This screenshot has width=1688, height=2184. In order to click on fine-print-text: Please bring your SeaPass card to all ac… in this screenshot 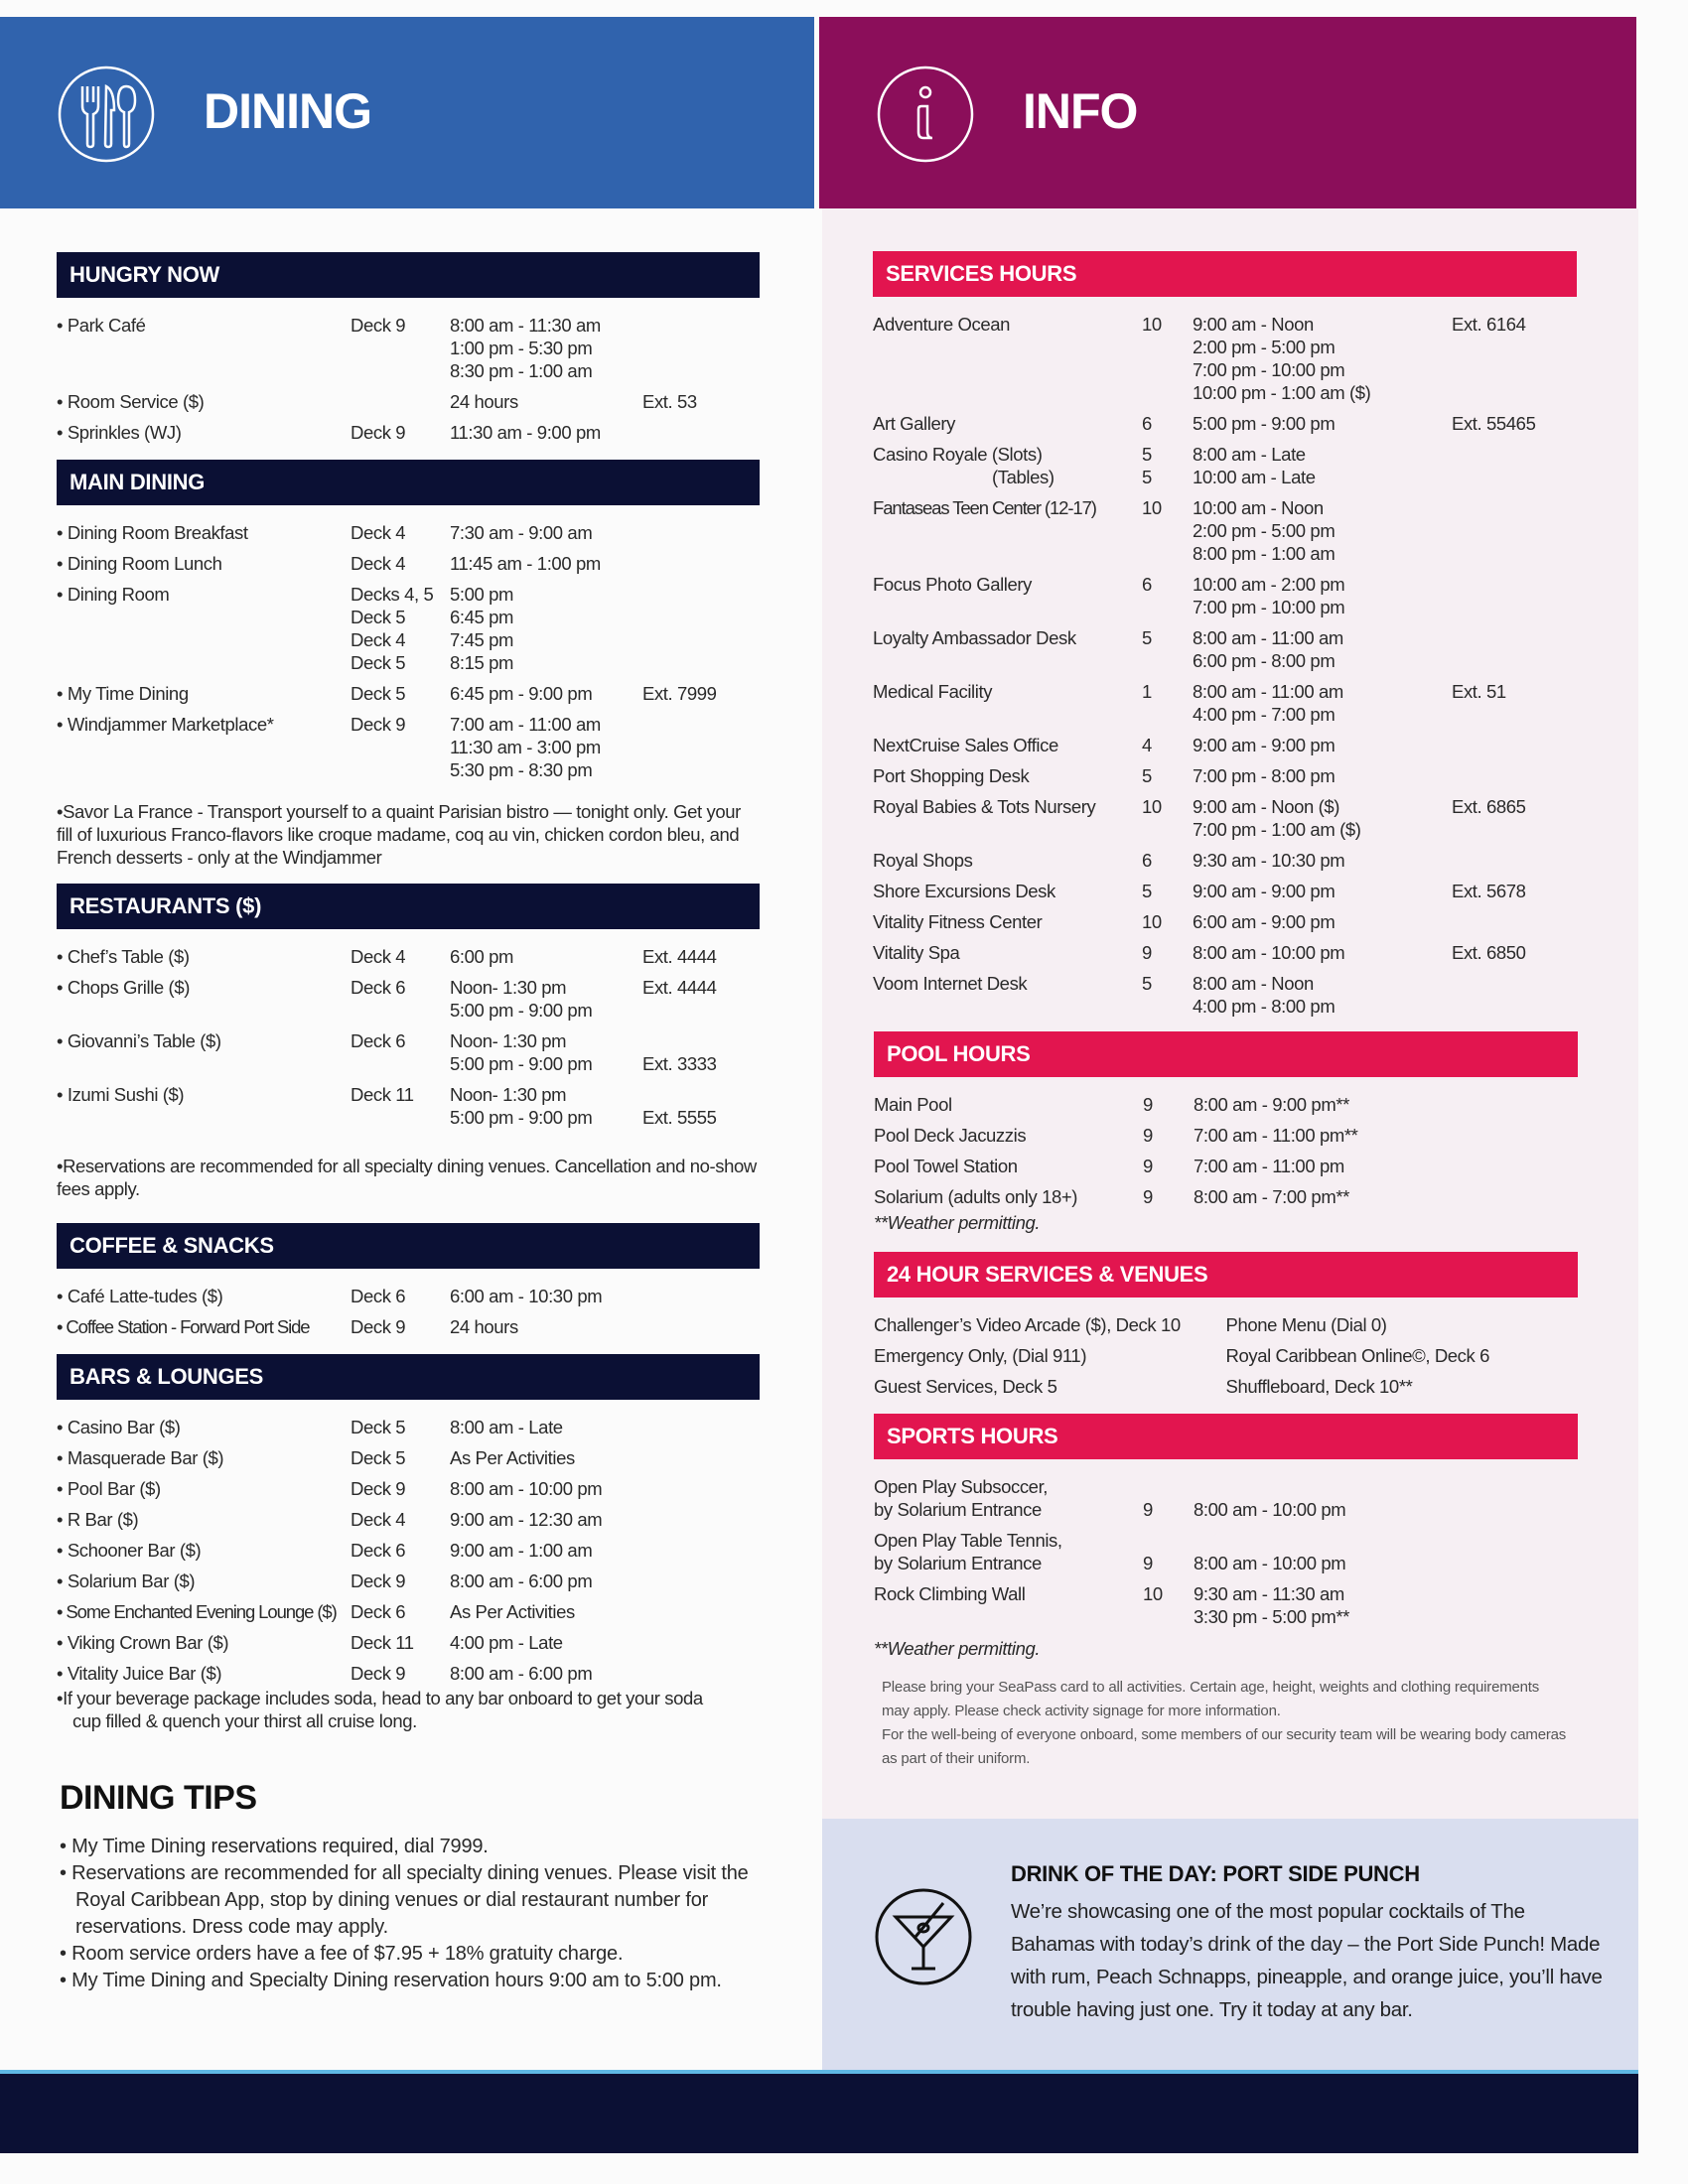, I will do `click(1211, 1699)`.